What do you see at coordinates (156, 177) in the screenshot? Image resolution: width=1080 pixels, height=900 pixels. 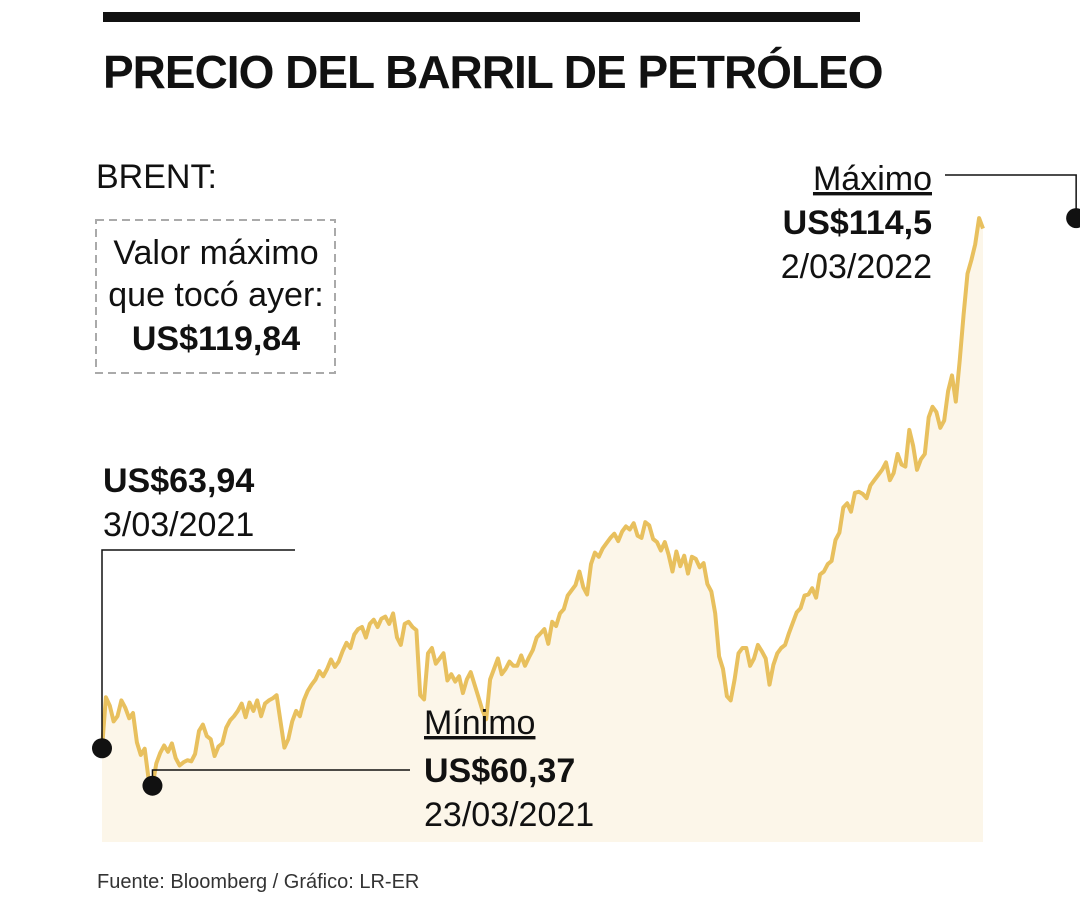 I see `series-label: BRENT:` at bounding box center [156, 177].